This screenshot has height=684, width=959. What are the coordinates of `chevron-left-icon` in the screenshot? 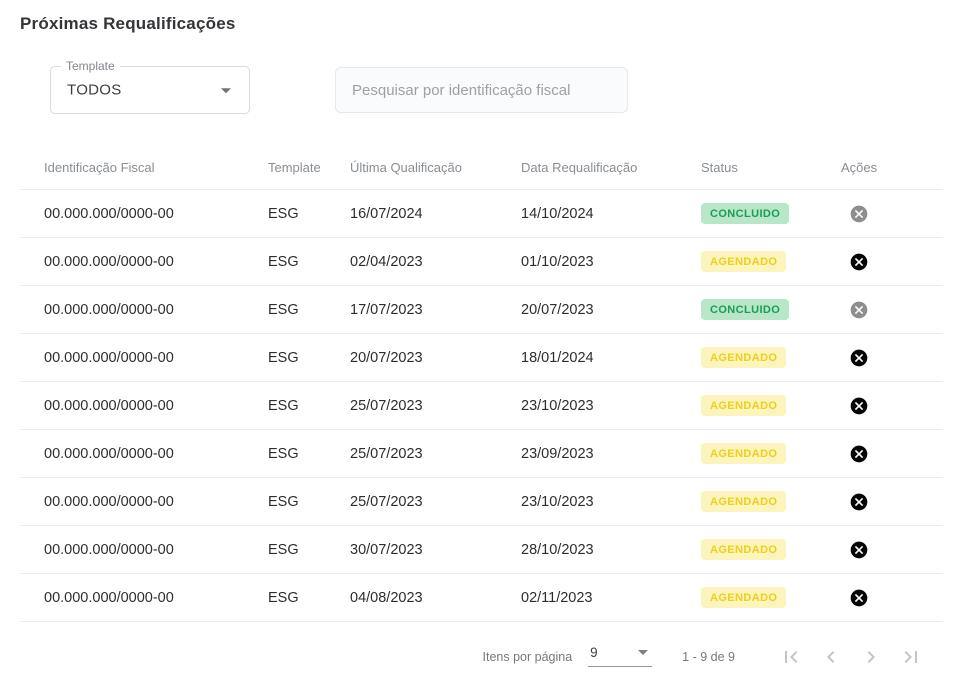 It's located at (831, 657).